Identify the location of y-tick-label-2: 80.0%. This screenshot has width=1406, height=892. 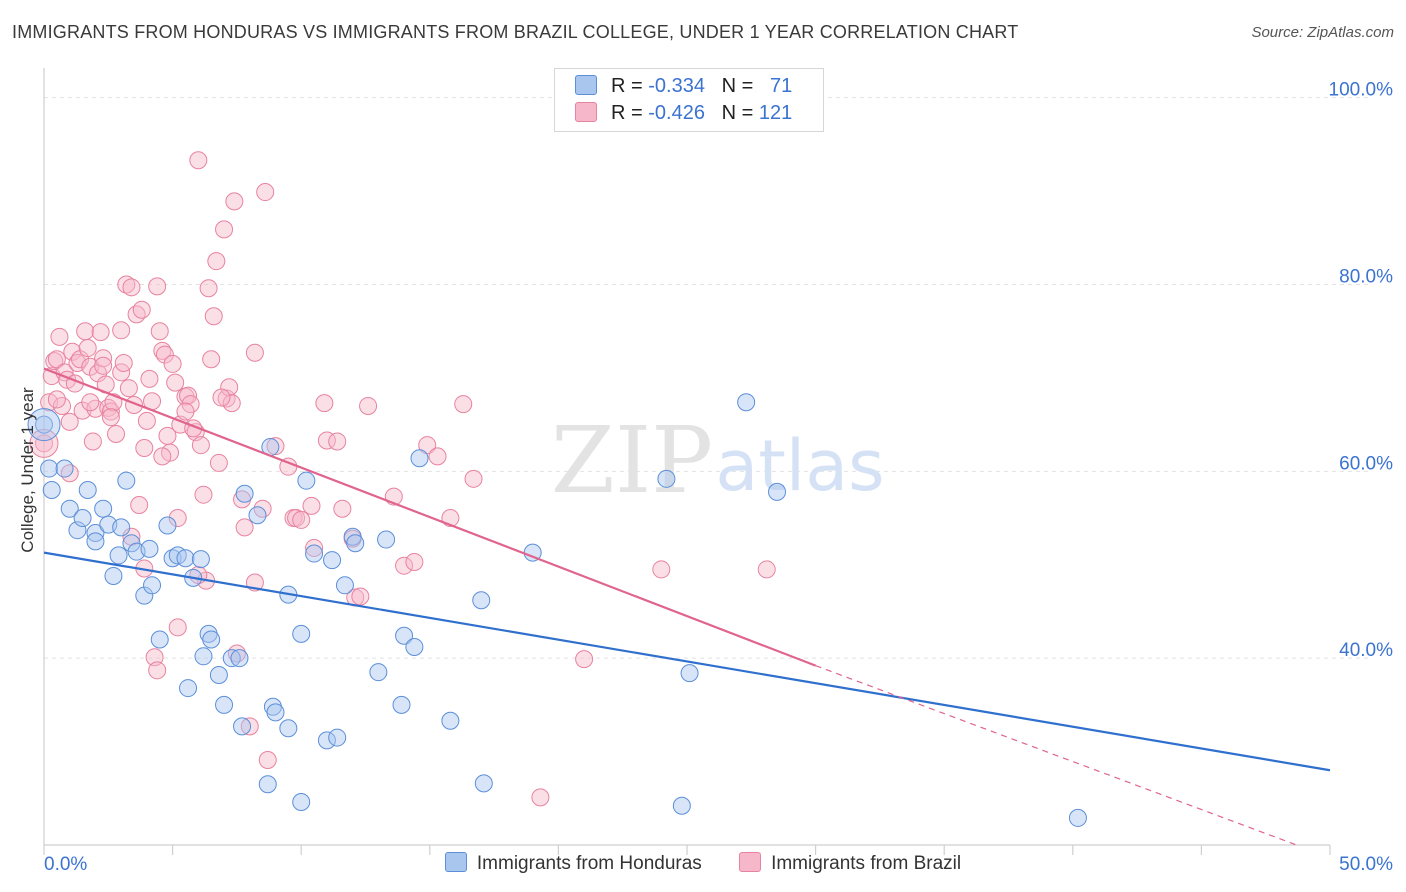
(1366, 277).